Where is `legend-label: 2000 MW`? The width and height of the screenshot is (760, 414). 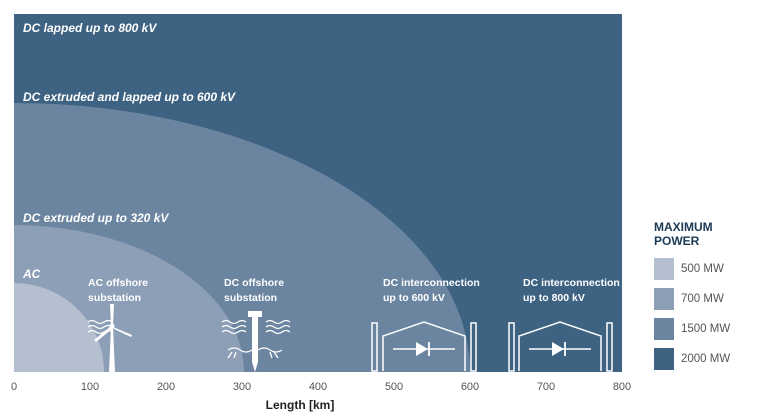
legend-label: 2000 MW is located at coordinates (706, 359).